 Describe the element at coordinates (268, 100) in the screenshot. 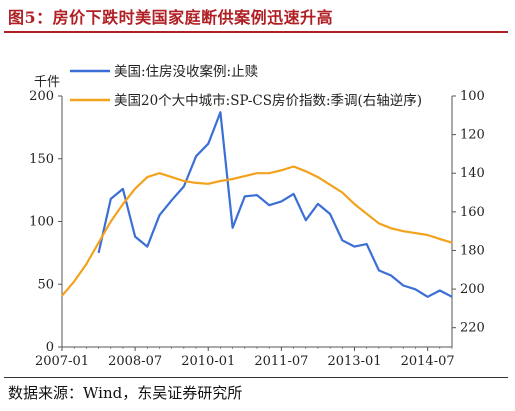

I see `legend-label-2: 美国20个大中城市:SP-CS房价指数:季调(右轴逆序)` at that location.